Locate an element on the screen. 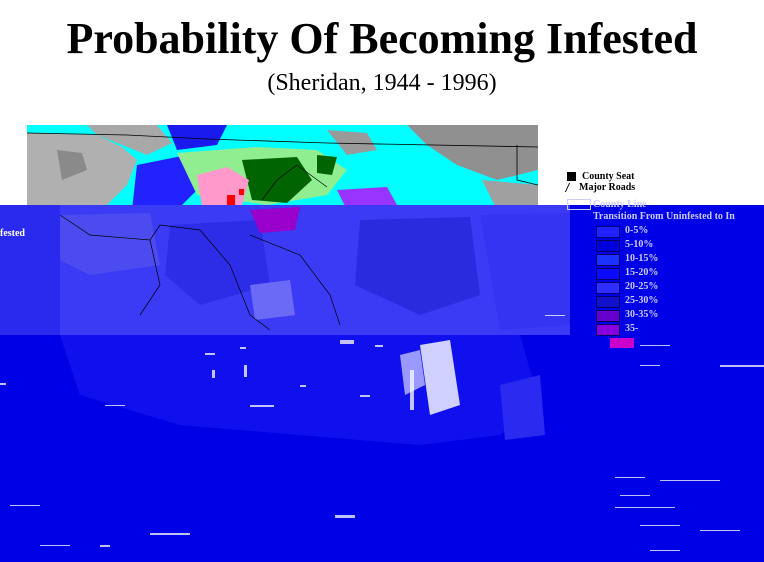 The height and width of the screenshot is (562, 764). county-seat-icon is located at coordinates (571, 176).